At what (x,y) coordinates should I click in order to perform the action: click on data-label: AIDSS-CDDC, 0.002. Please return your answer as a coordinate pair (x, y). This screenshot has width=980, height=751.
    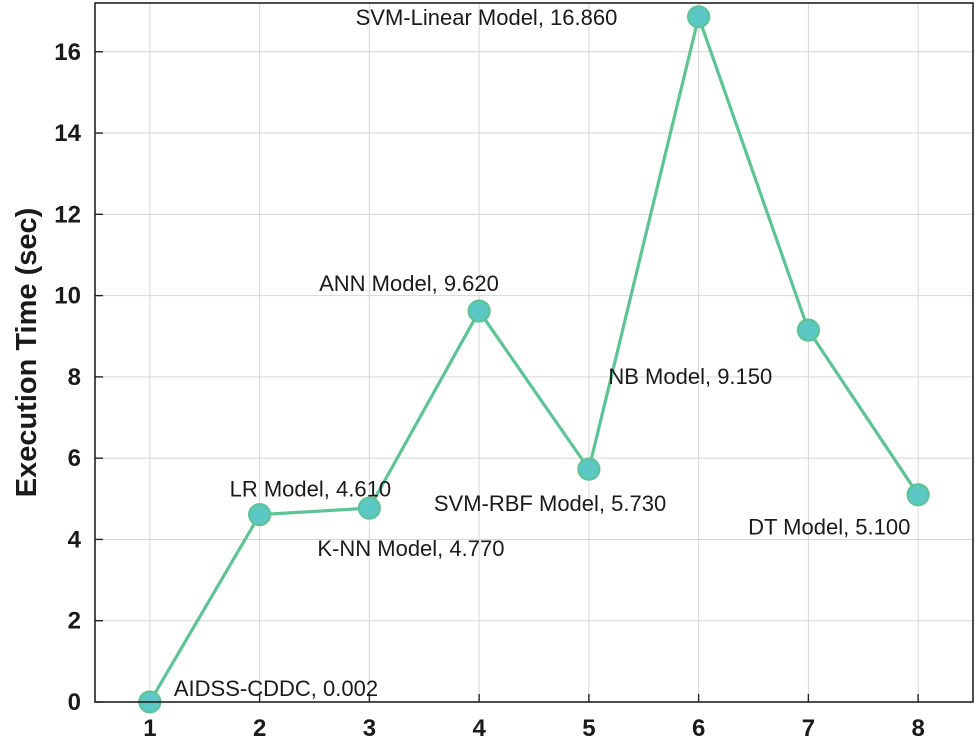
    Looking at the image, I should click on (276, 688).